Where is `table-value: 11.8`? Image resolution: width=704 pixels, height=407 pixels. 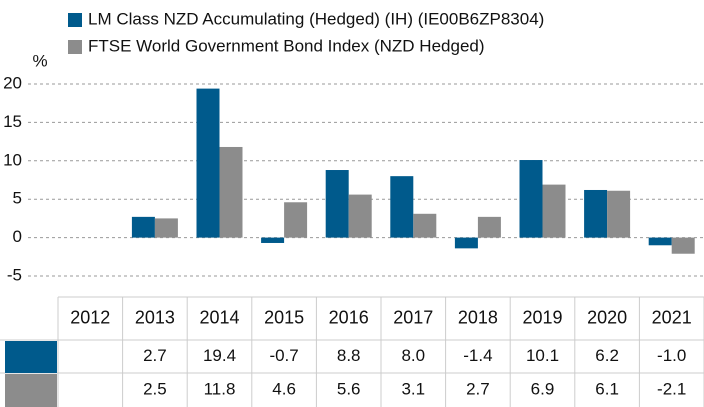 table-value: 11.8 is located at coordinates (220, 388).